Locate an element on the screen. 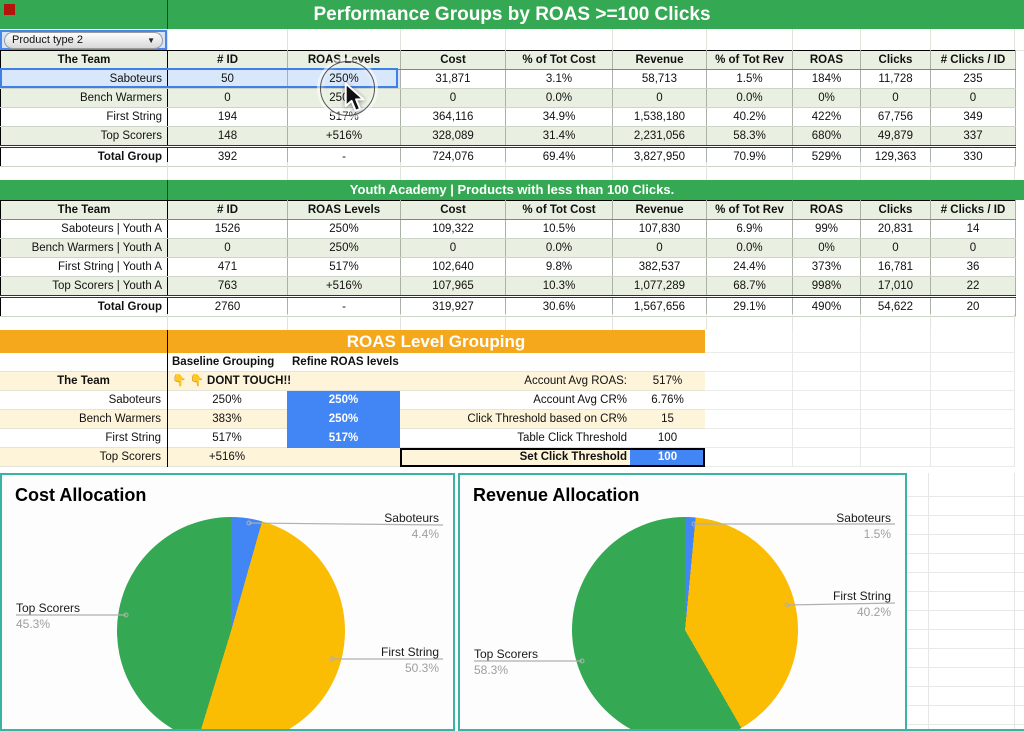 The height and width of the screenshot is (731, 1024). cost-allocation-pie is located at coordinates (231, 623).